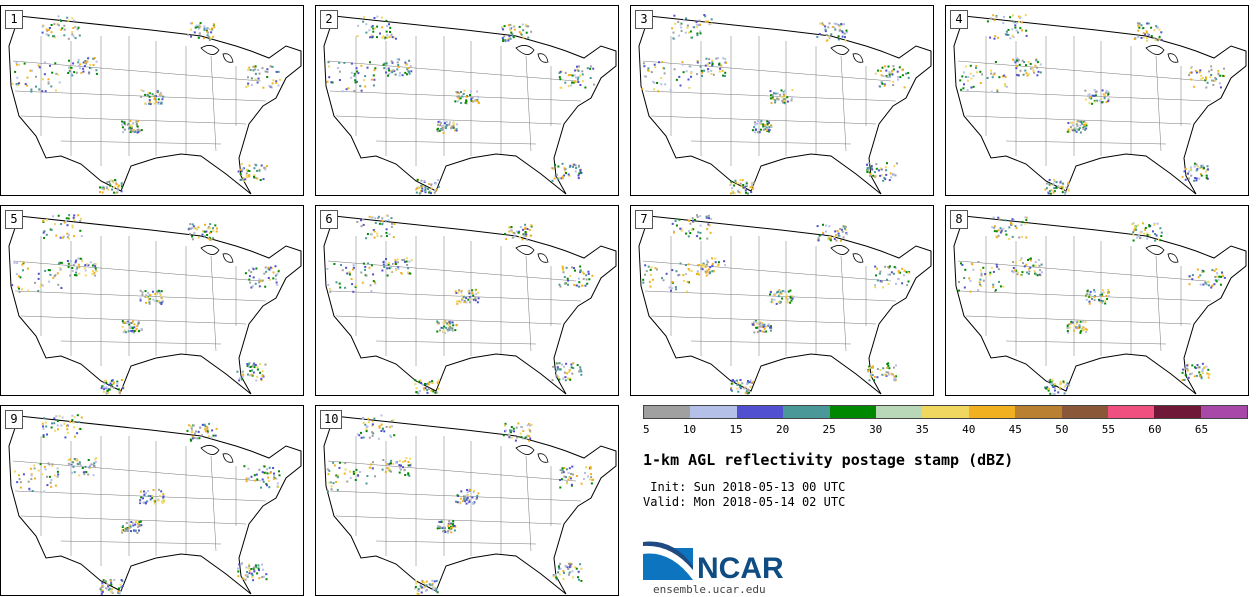 The image size is (1260, 597). Describe the element at coordinates (709, 589) in the screenshot. I see `site-url: ensemble.ucar.edu` at that location.